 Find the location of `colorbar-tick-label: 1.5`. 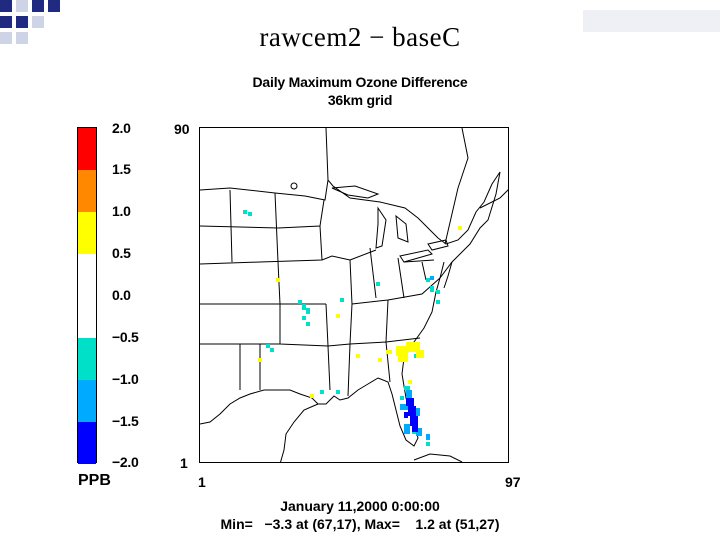

colorbar-tick-label: 1.5 is located at coordinates (121, 169).